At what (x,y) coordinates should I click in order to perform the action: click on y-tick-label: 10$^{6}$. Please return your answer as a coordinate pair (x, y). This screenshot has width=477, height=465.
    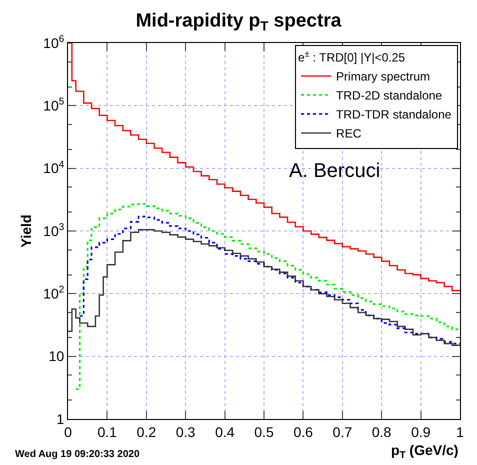
    Looking at the image, I should click on (54, 42).